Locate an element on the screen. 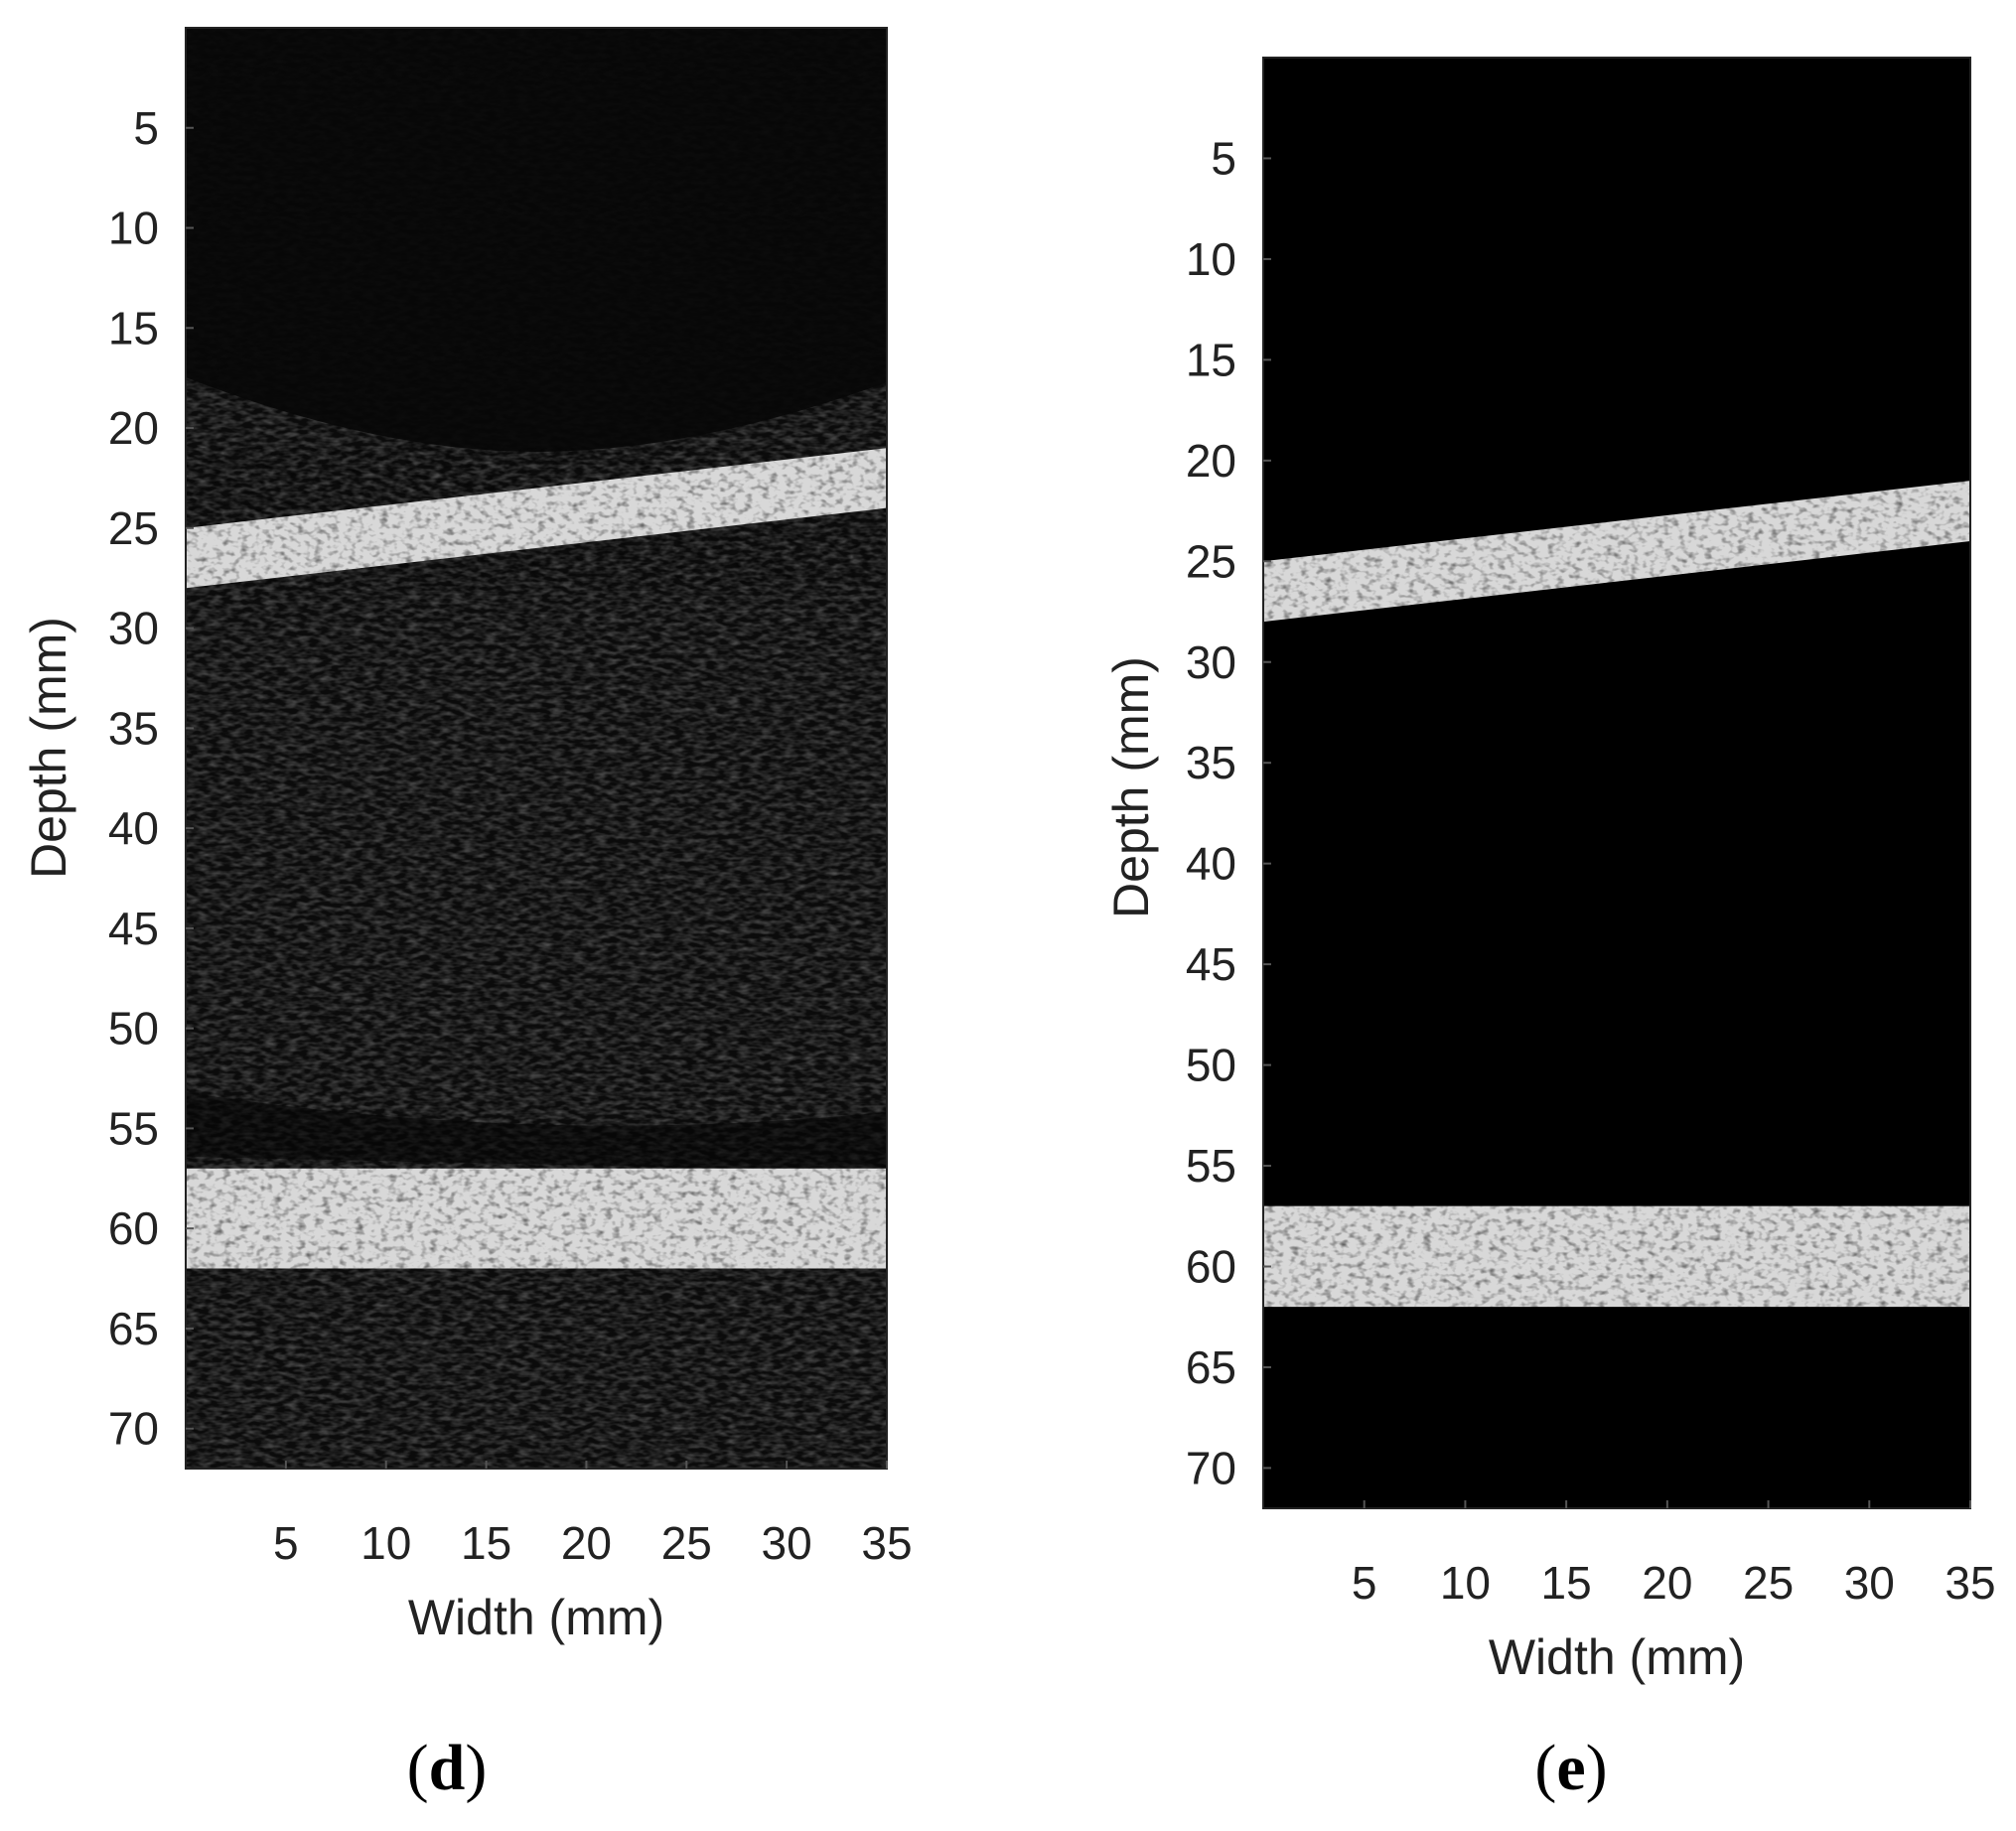  x-axis-ticks-d: 5 10 15 20 25 30 35 is located at coordinates (593, 1515).